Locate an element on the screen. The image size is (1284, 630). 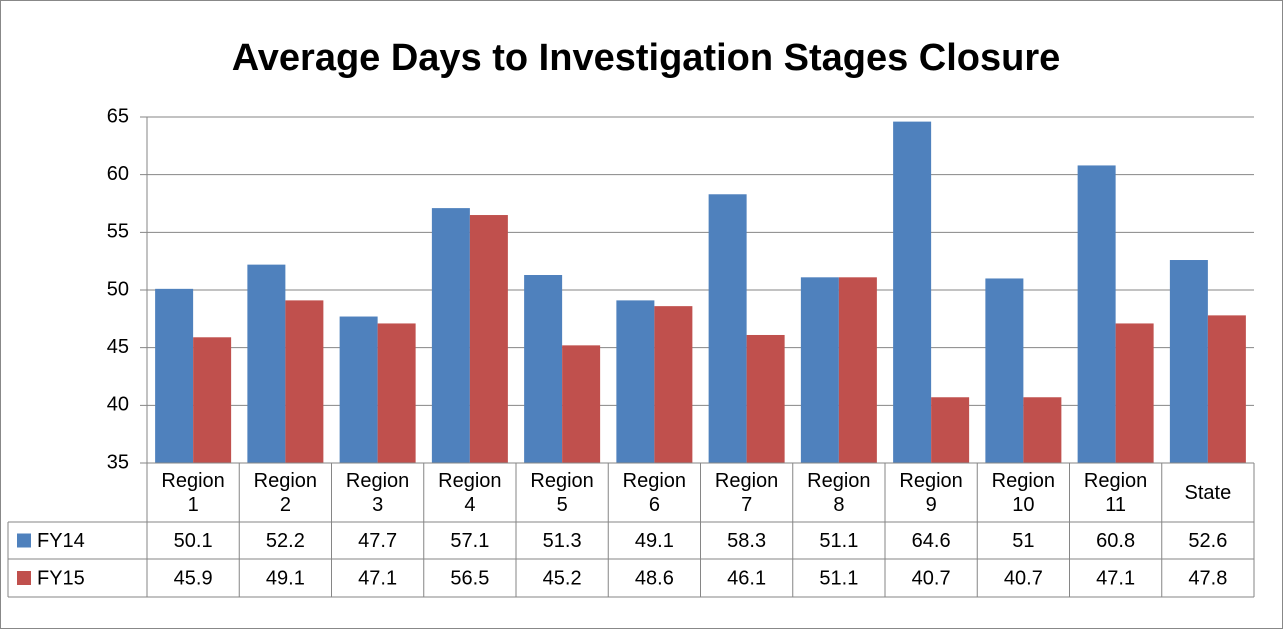
x-tick-label-box: State is located at coordinates (1208, 492).